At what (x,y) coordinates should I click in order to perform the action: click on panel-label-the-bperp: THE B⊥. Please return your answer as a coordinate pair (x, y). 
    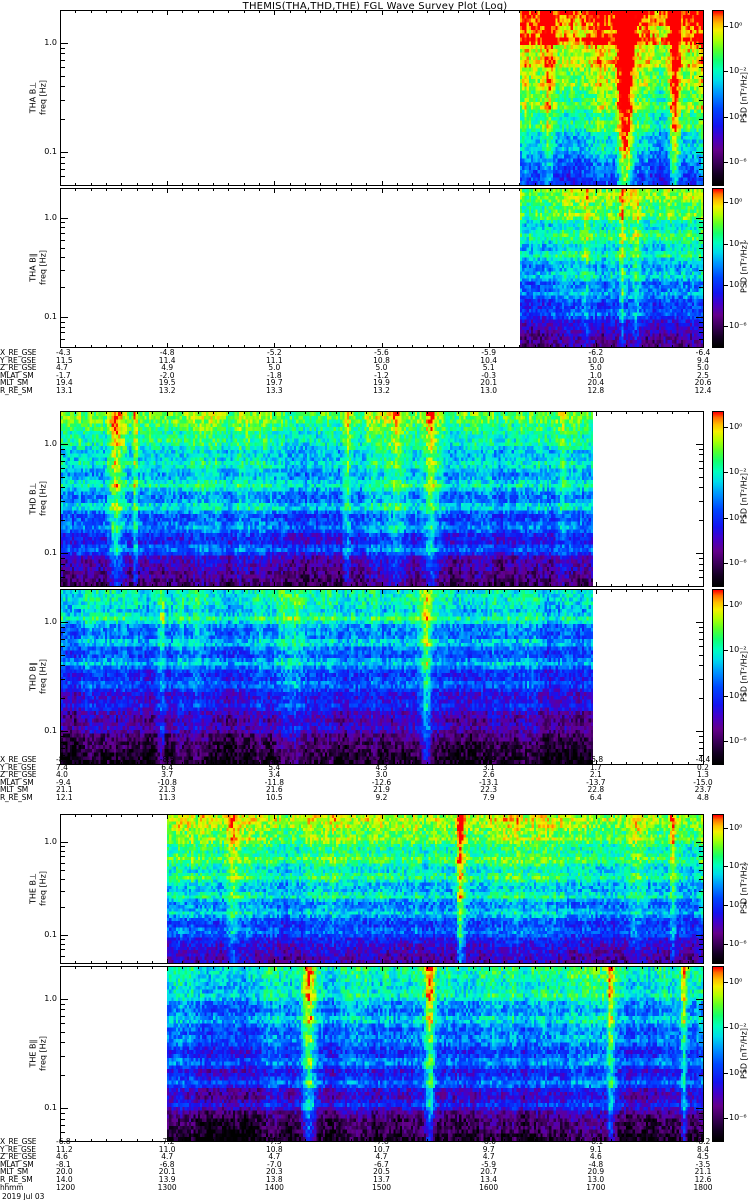
    Looking at the image, I should click on (33, 888).